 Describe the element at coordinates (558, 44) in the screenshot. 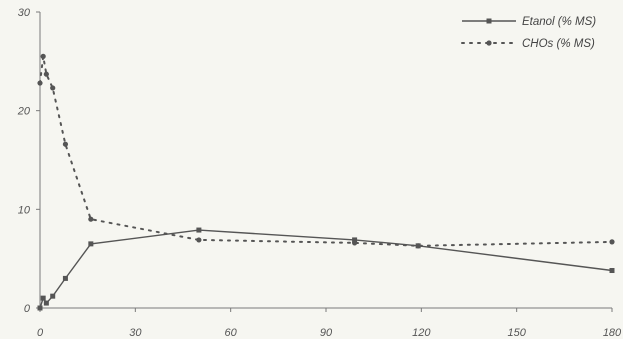

I see `legend-label: CHOs (% MS)` at that location.